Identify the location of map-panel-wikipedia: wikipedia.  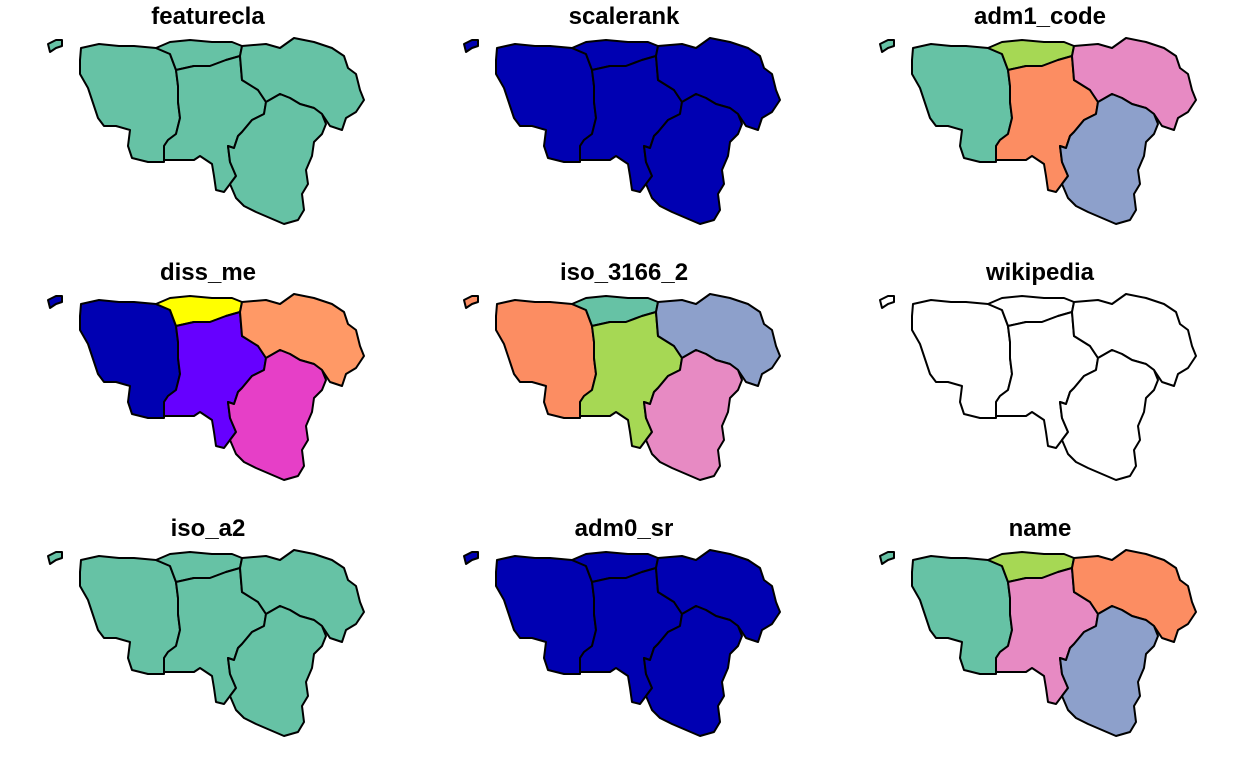
(1040, 384).